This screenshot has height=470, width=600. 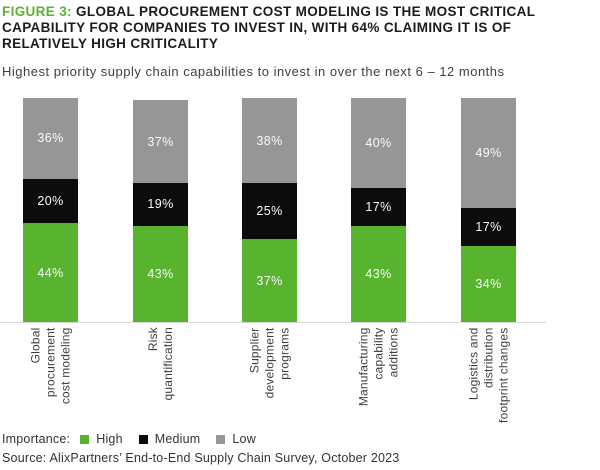 What do you see at coordinates (273, 322) in the screenshot?
I see `x-axis-line` at bounding box center [273, 322].